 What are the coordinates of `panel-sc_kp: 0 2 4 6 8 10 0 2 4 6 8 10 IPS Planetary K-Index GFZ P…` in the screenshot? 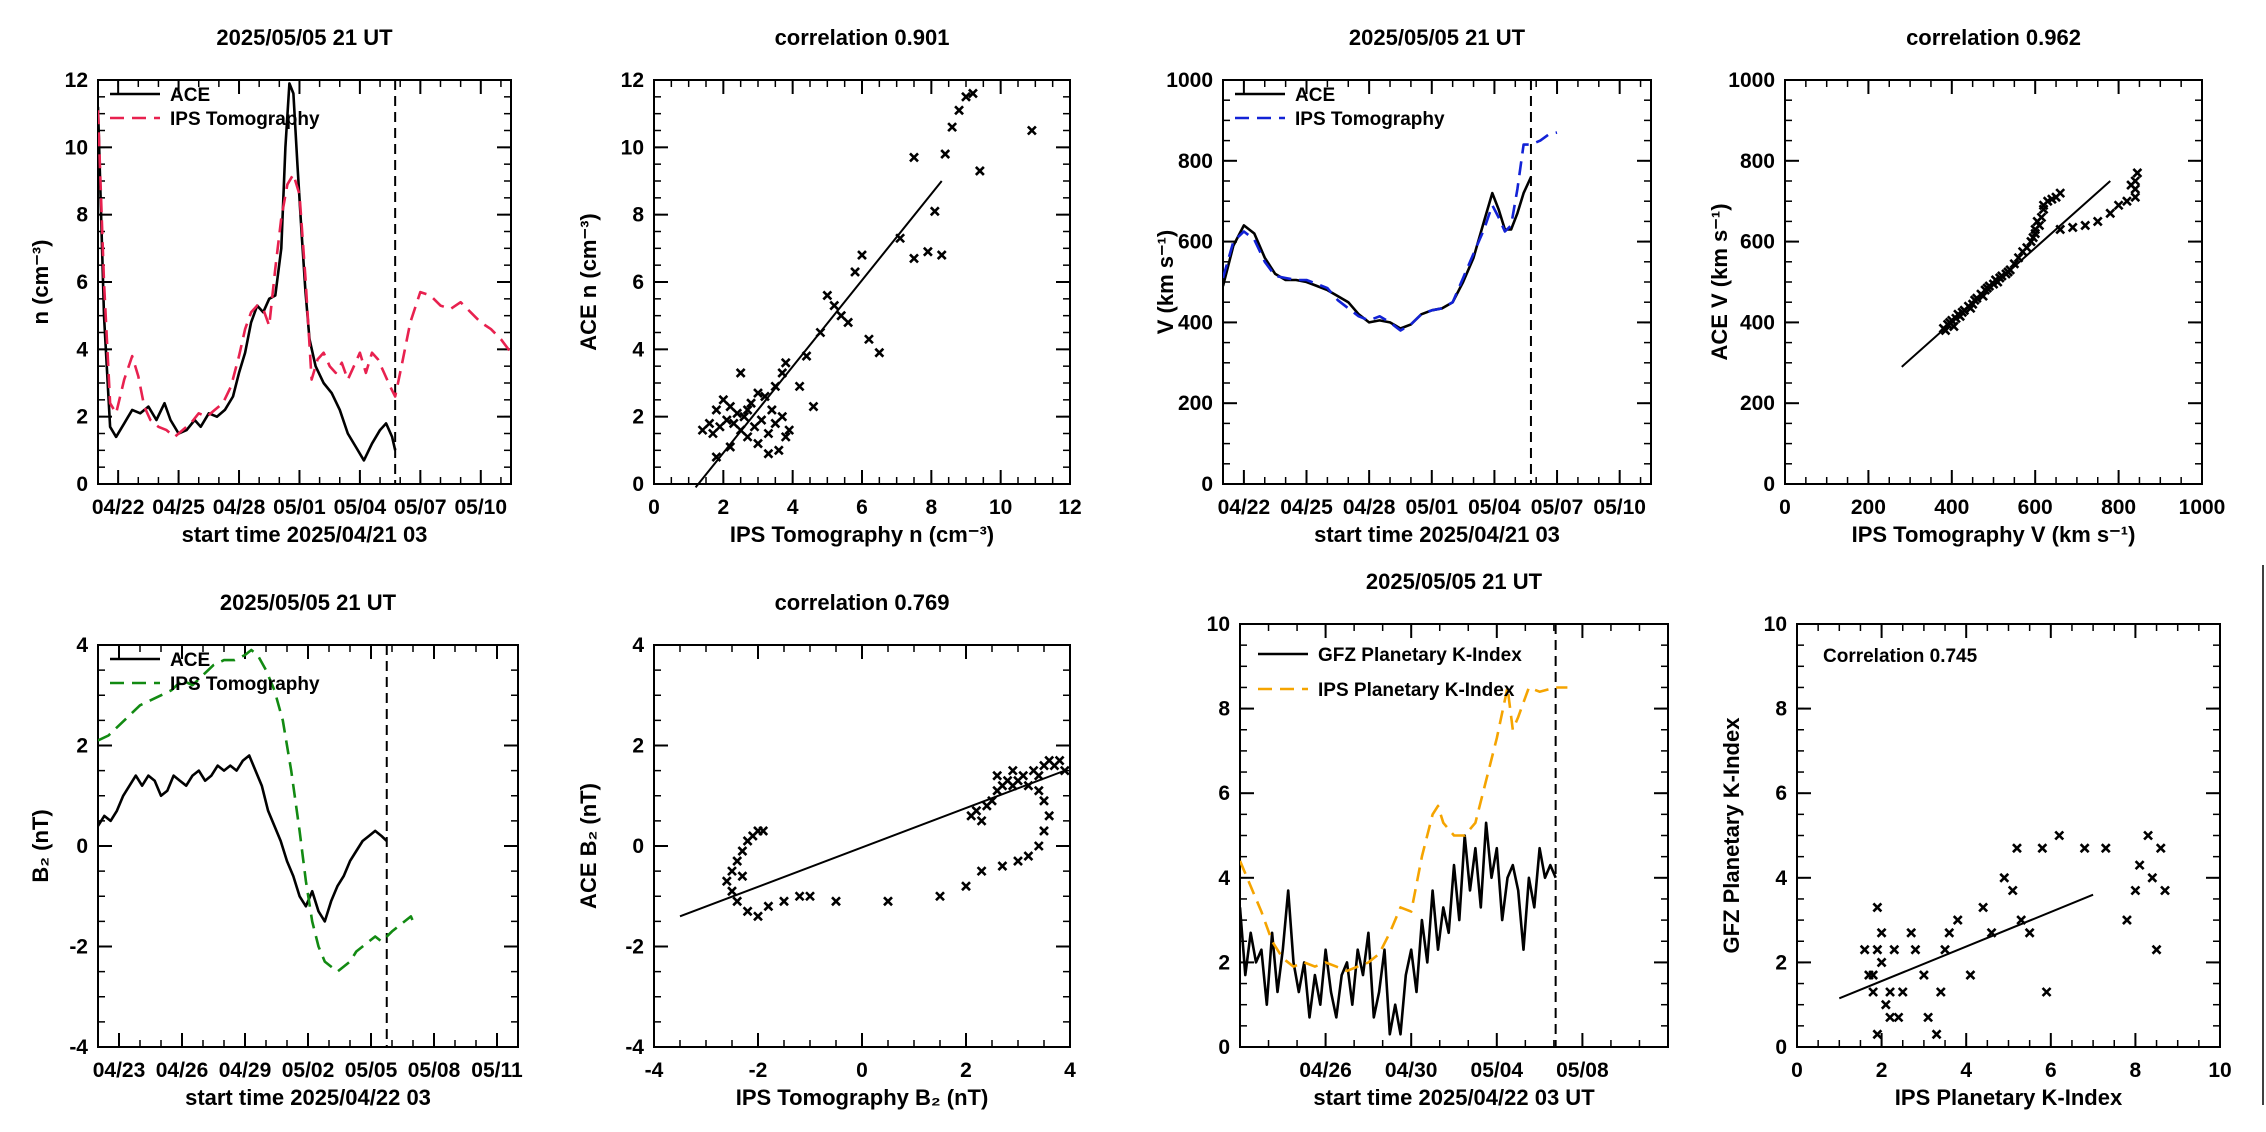 It's located at (1975, 861).